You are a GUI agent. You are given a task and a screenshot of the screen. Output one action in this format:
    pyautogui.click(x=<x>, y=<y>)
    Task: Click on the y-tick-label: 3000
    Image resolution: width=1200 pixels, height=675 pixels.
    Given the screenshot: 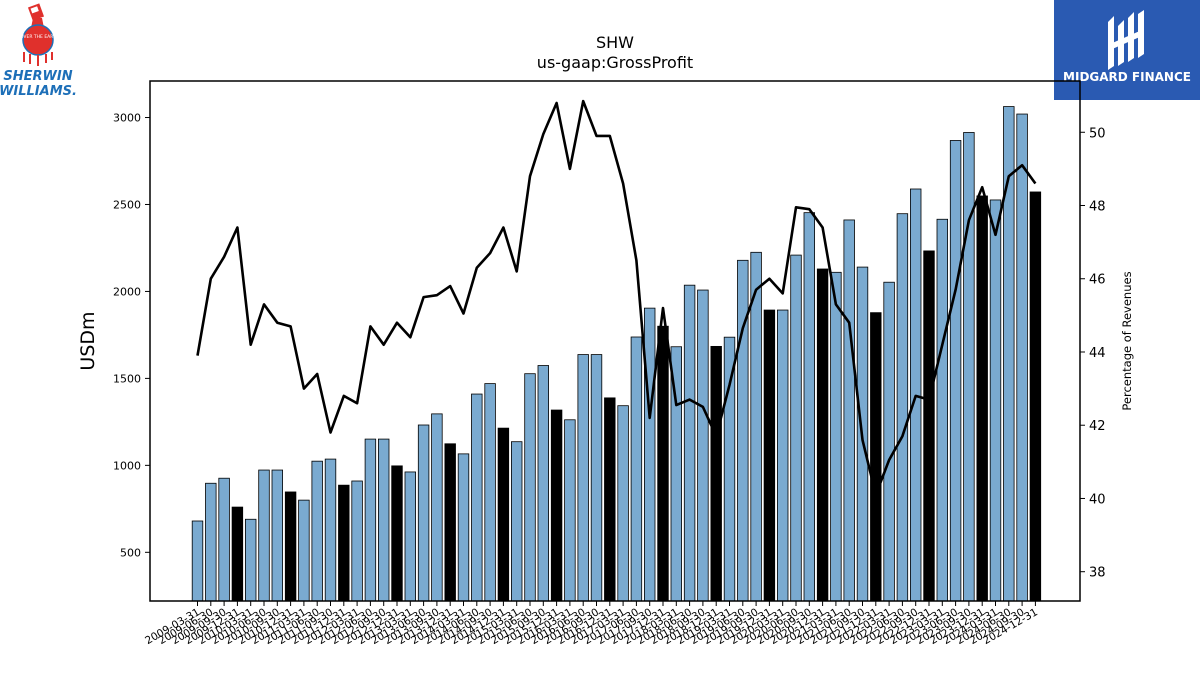 What is the action you would take?
    pyautogui.click(x=127, y=118)
    